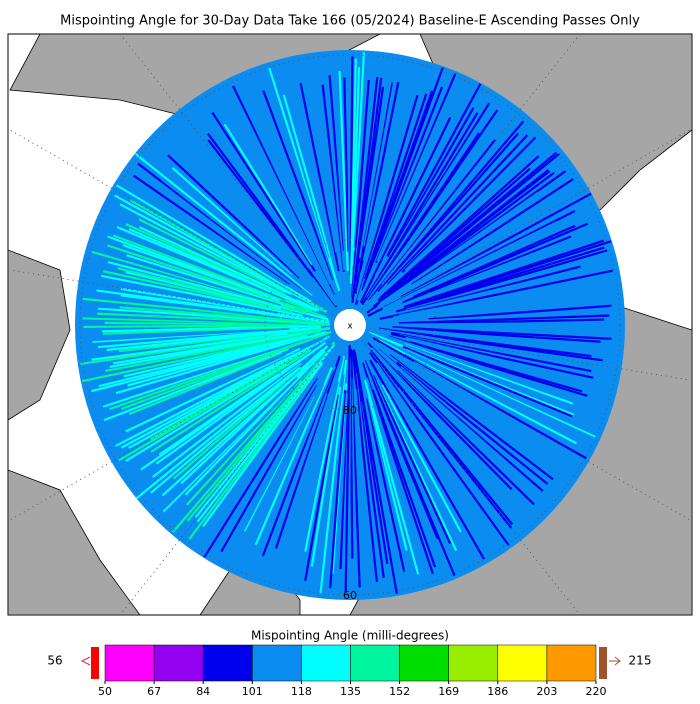 The image size is (700, 704). I want to click on colorbar-tick-label: 84, so click(203, 691).